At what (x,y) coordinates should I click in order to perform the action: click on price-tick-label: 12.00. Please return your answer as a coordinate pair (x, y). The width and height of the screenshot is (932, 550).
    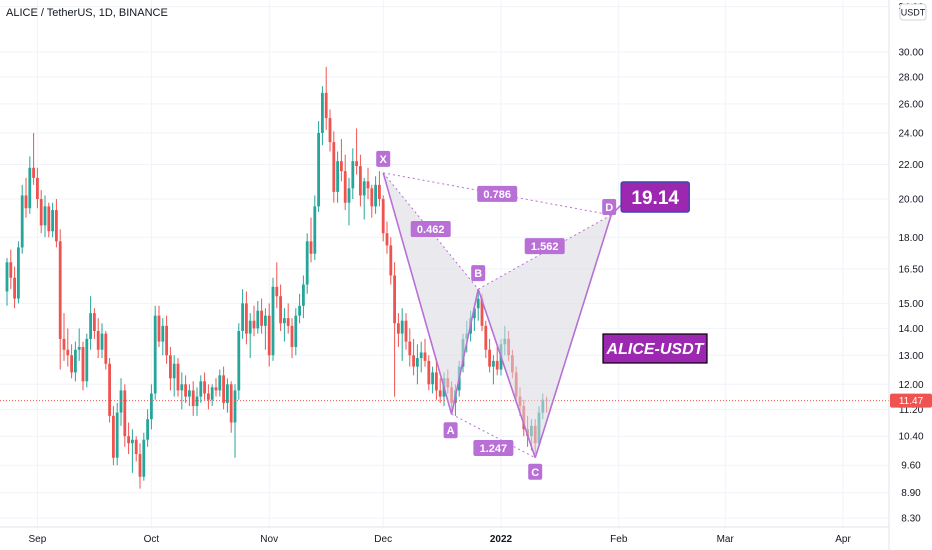
    Looking at the image, I should click on (910, 385).